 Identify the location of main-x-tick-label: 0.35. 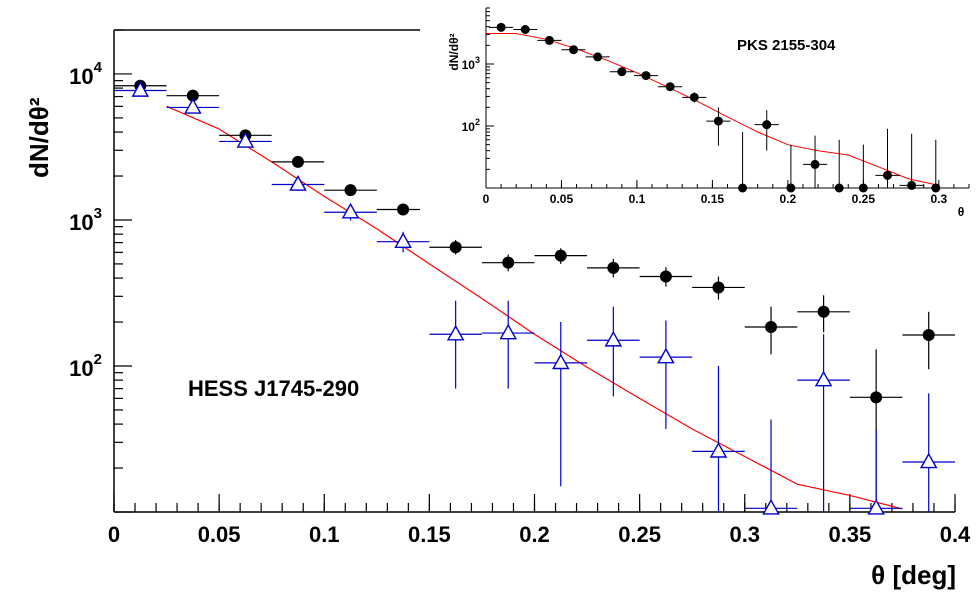
(849, 534).